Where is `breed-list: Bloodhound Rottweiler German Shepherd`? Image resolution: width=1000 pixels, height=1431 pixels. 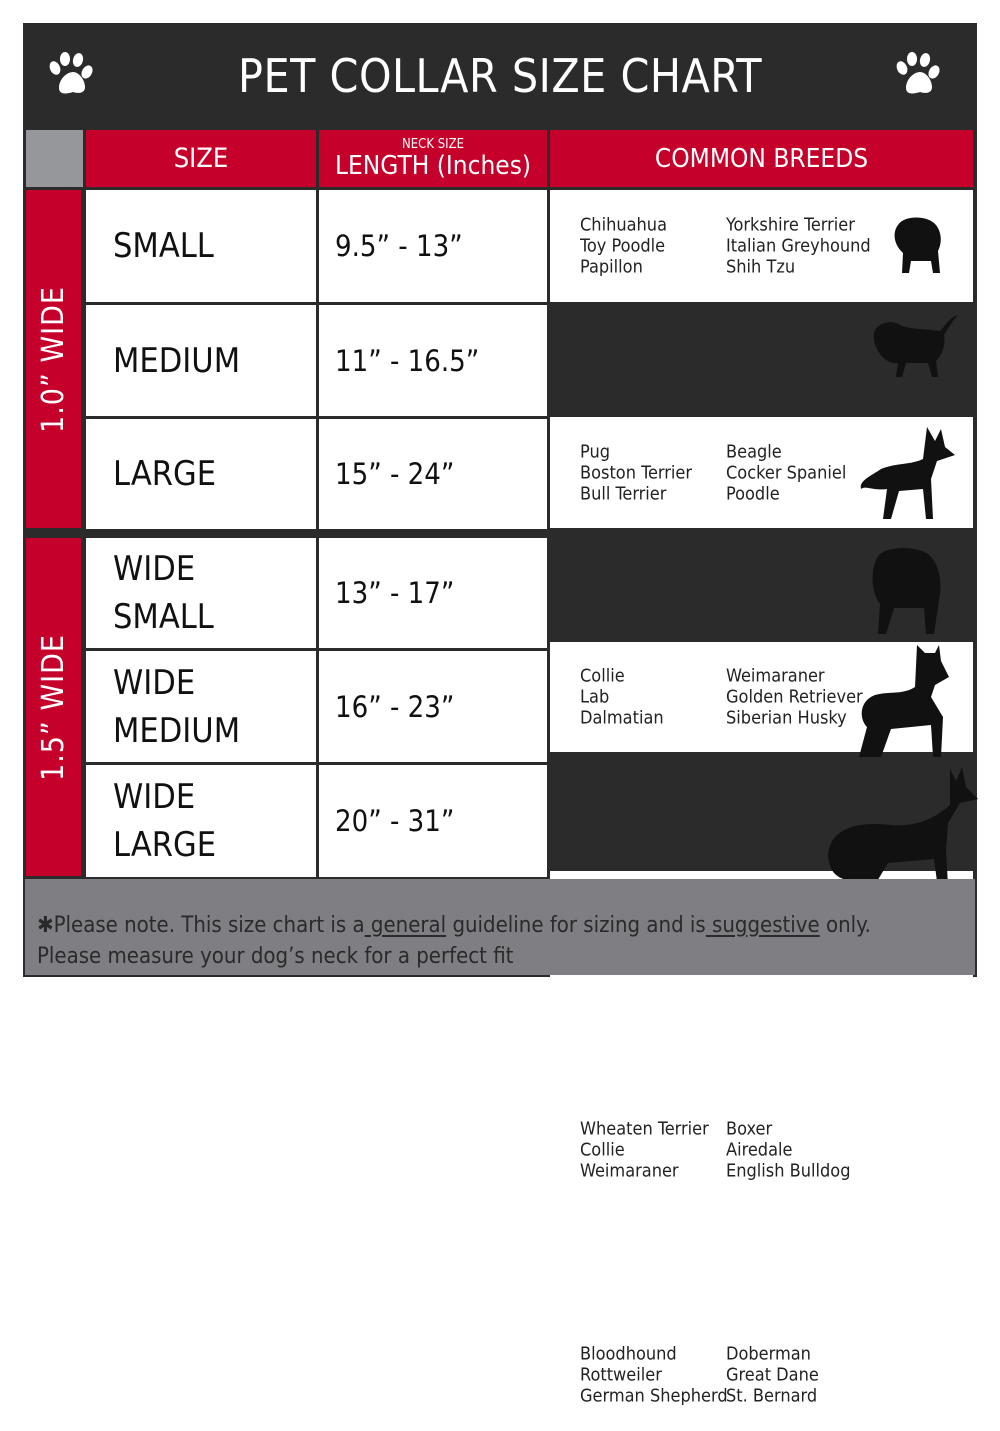
breed-list: Bloodhound Rottweiler German Shepherd is located at coordinates (654, 1375).